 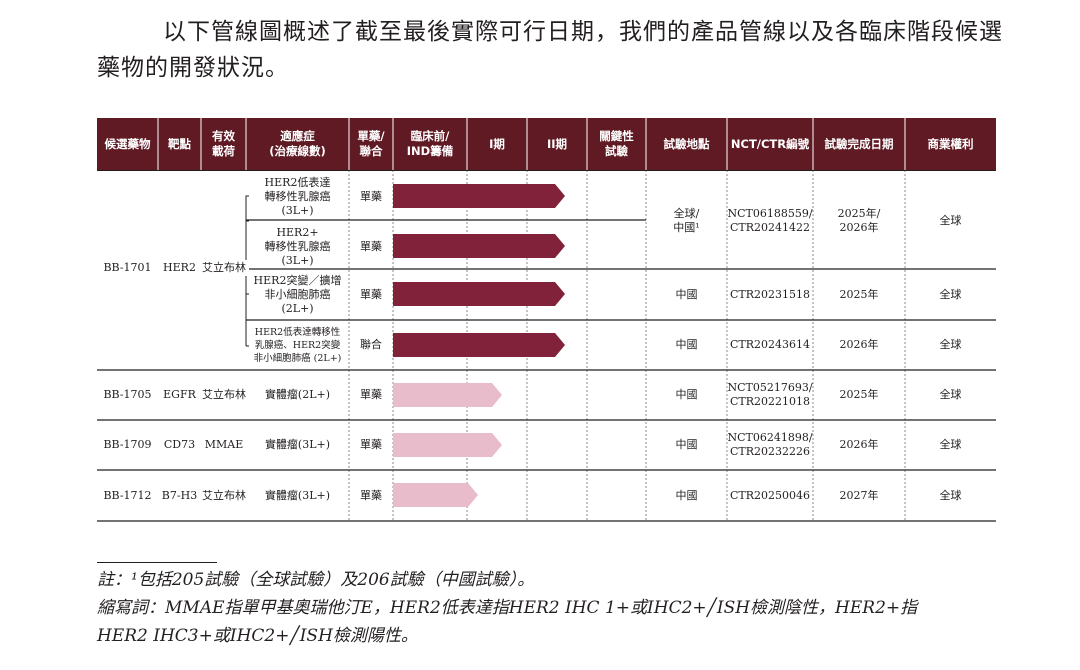 I want to click on candidate-name: BB-1712, so click(x=127, y=495).